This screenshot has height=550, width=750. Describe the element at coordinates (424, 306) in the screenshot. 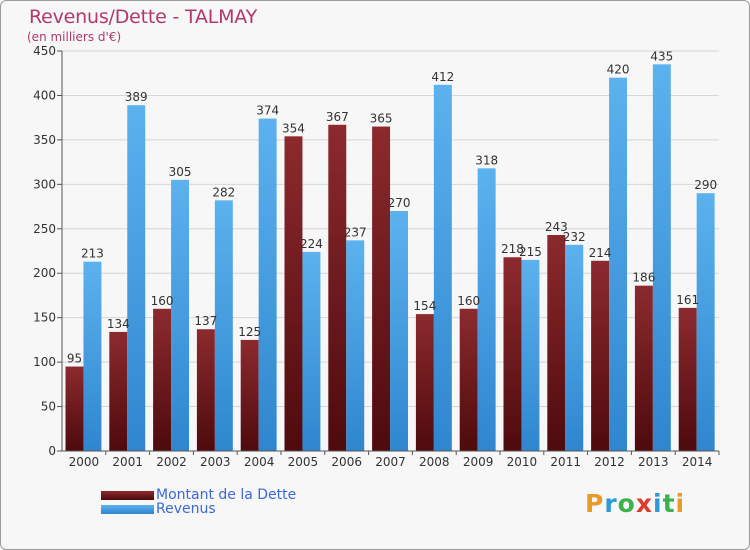

I see `debt-bar-value-label: 154` at that location.